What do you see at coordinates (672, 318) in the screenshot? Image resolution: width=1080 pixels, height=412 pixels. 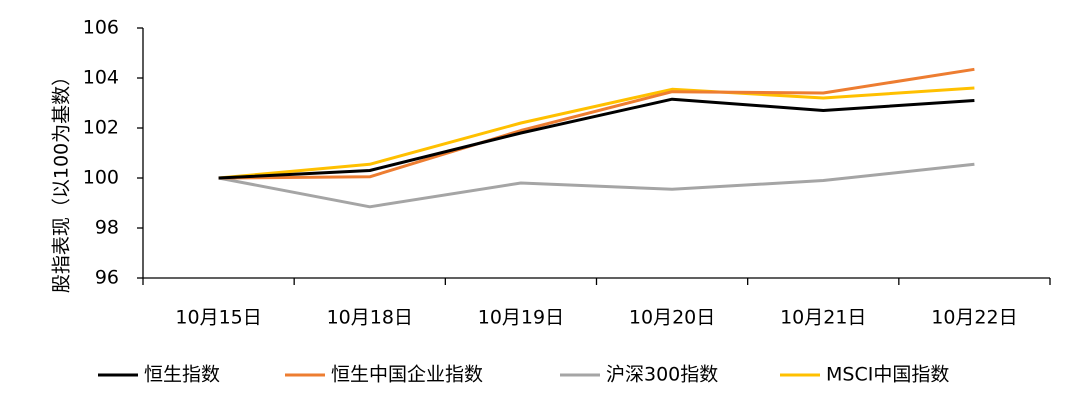 I see `x-tick-label: 10月20日` at bounding box center [672, 318].